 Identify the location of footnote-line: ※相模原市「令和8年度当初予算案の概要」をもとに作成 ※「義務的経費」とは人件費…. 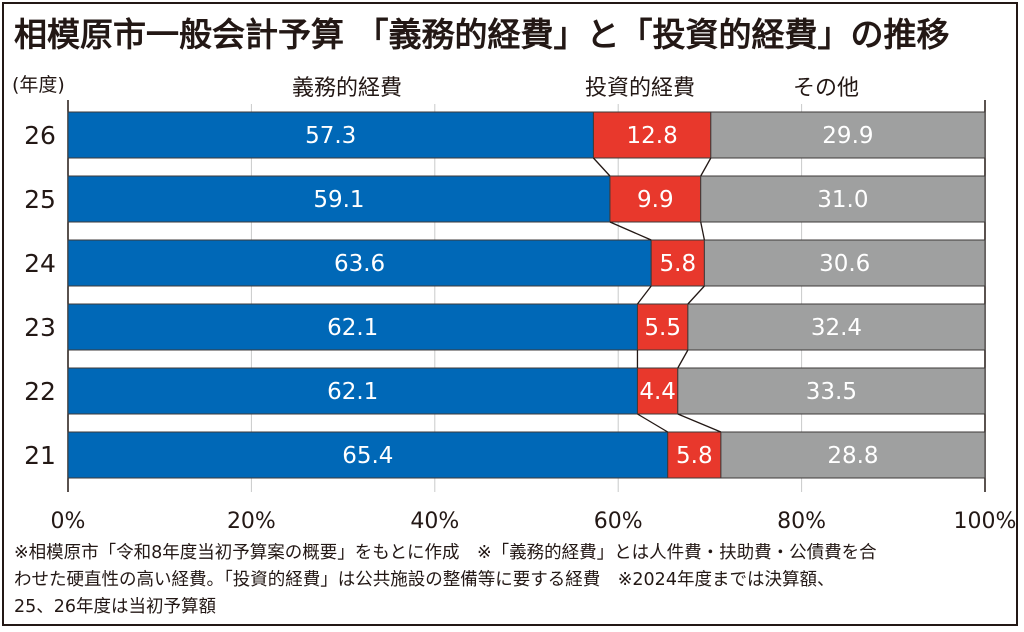
(445, 553).